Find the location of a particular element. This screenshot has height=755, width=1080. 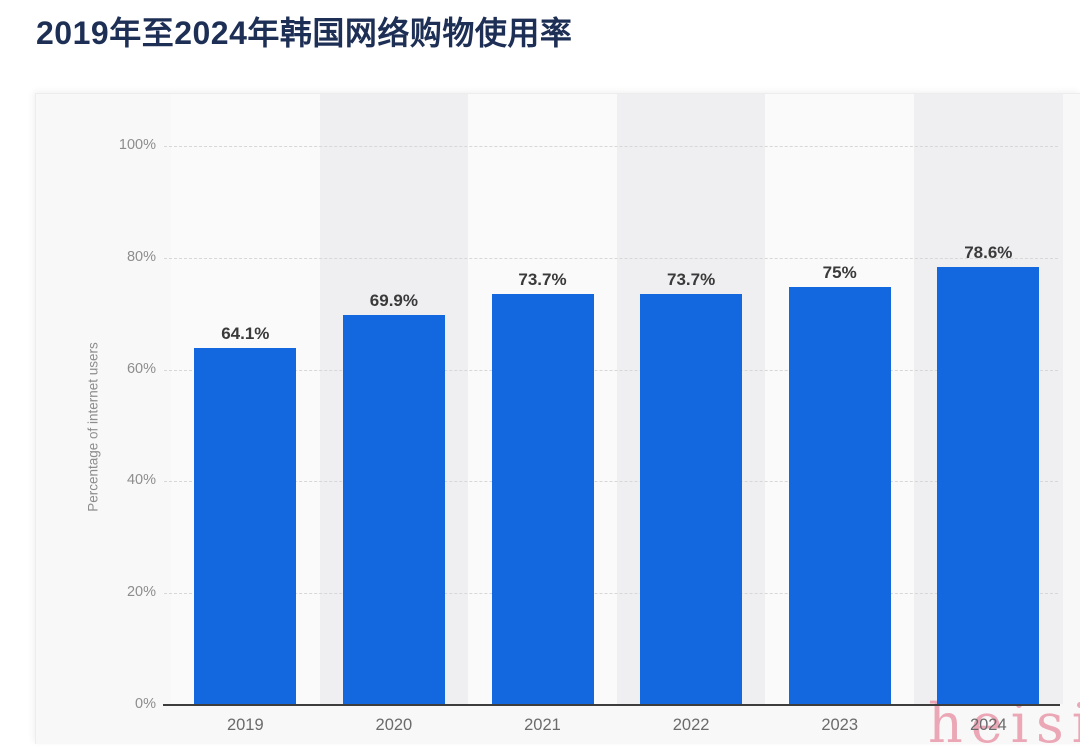

y-tick-label: 20% is located at coordinates (141, 592).